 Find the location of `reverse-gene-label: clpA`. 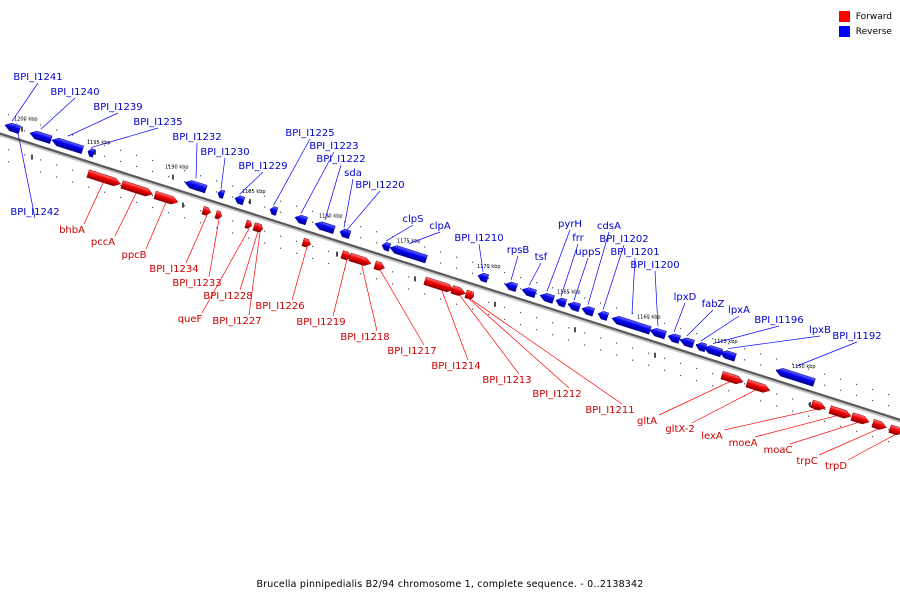

reverse-gene-label: clpA is located at coordinates (440, 226).